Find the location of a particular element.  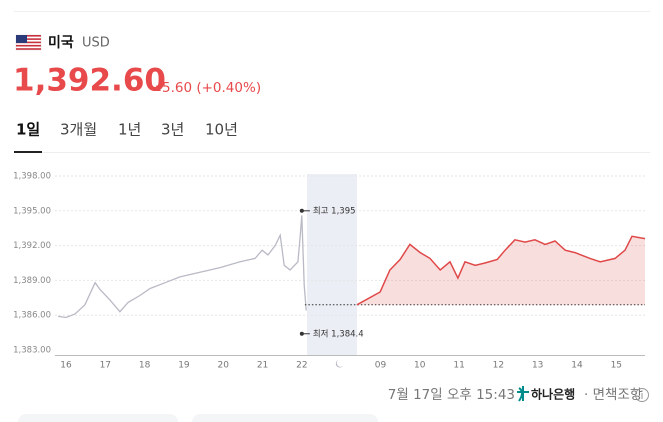

x-tick-label: 14 is located at coordinates (577, 366).